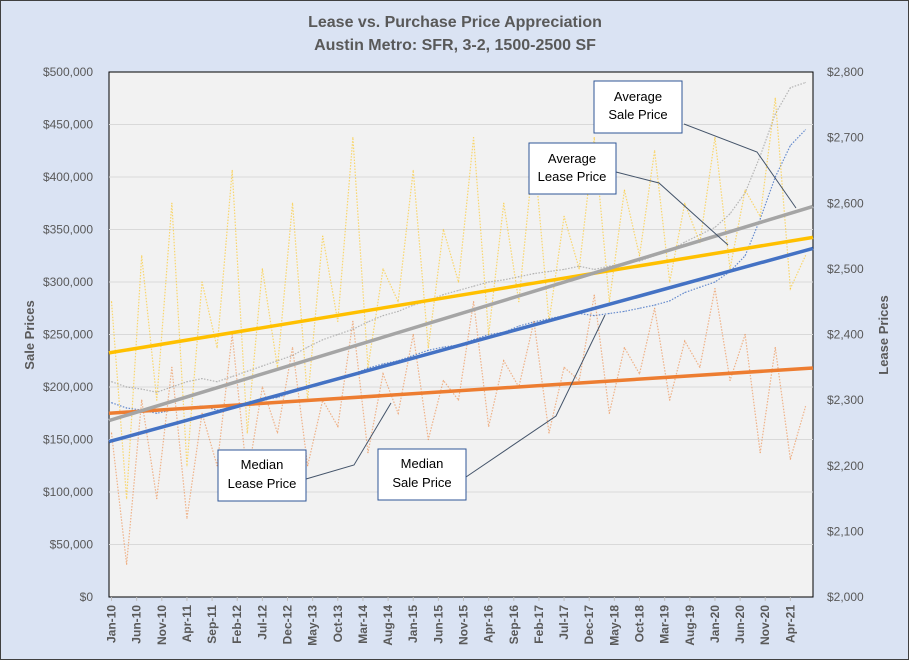 The image size is (909, 660). I want to click on x-tick-label: Nov-15, so click(464, 625).